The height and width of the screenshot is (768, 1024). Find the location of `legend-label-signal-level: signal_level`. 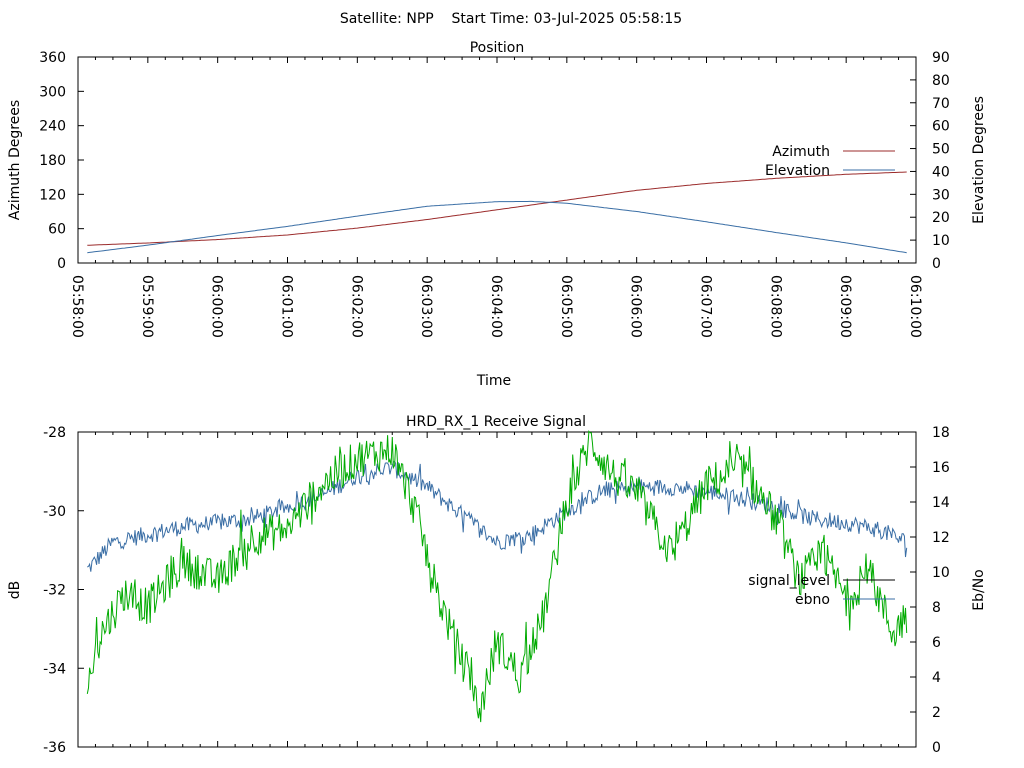

legend-label-signal-level: signal_level is located at coordinates (789, 581).